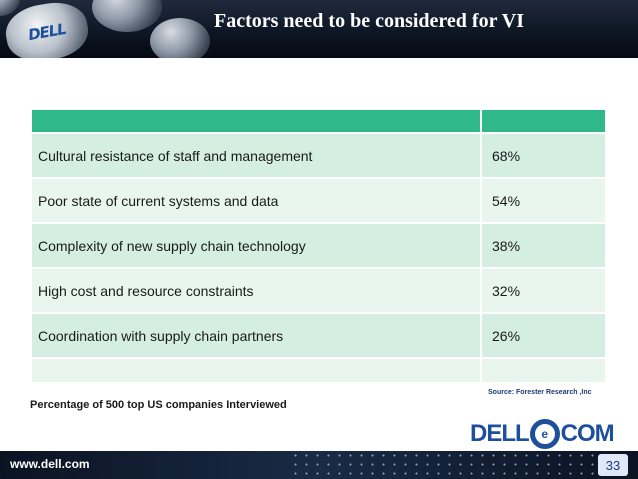 Image resolution: width=638 pixels, height=479 pixels. Describe the element at coordinates (455, 465) in the screenshot. I see `footer-dots-decoration` at that location.